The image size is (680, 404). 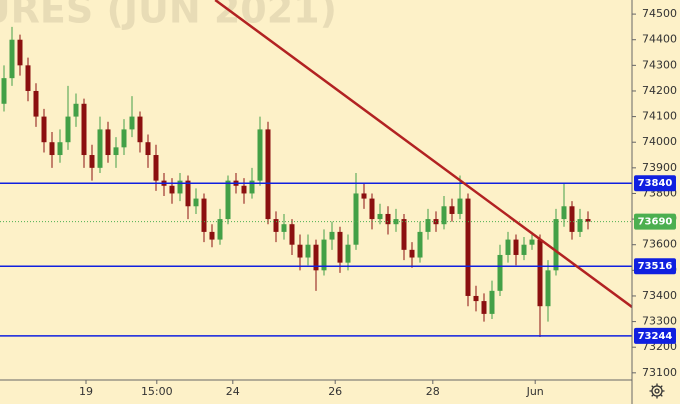 I want to click on y-tick-label: 74200, so click(x=659, y=90).